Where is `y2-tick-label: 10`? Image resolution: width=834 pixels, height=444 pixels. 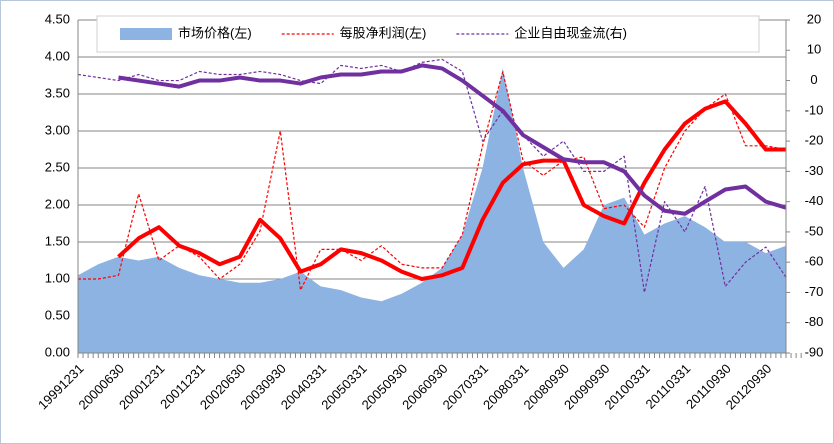 y2-tick-label: 10 is located at coordinates (814, 49).